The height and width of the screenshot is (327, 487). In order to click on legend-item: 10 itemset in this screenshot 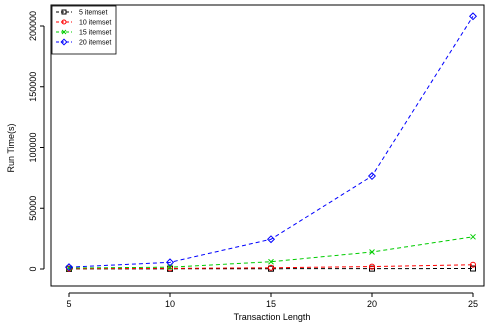, I will do `click(83, 23)`.